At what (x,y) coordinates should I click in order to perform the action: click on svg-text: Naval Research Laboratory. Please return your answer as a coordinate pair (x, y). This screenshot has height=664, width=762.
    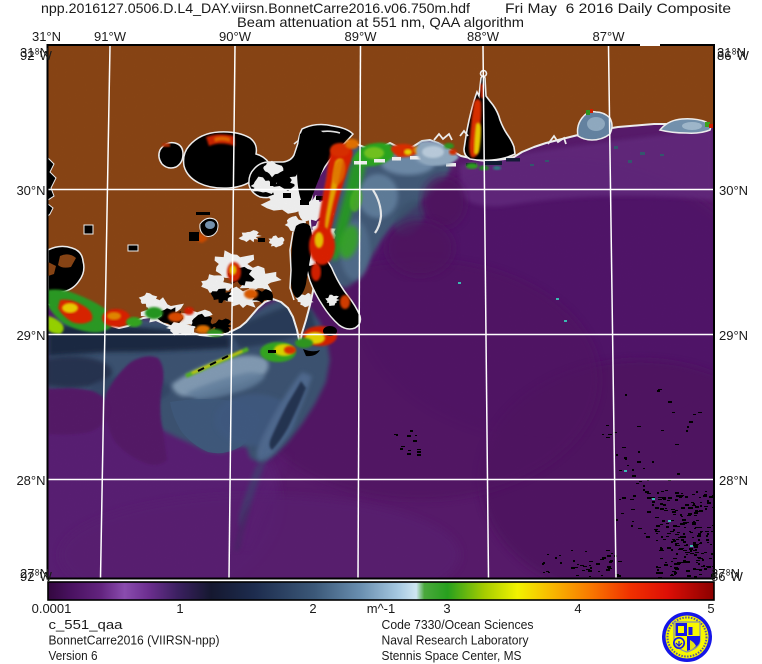
    Looking at the image, I should click on (455, 640).